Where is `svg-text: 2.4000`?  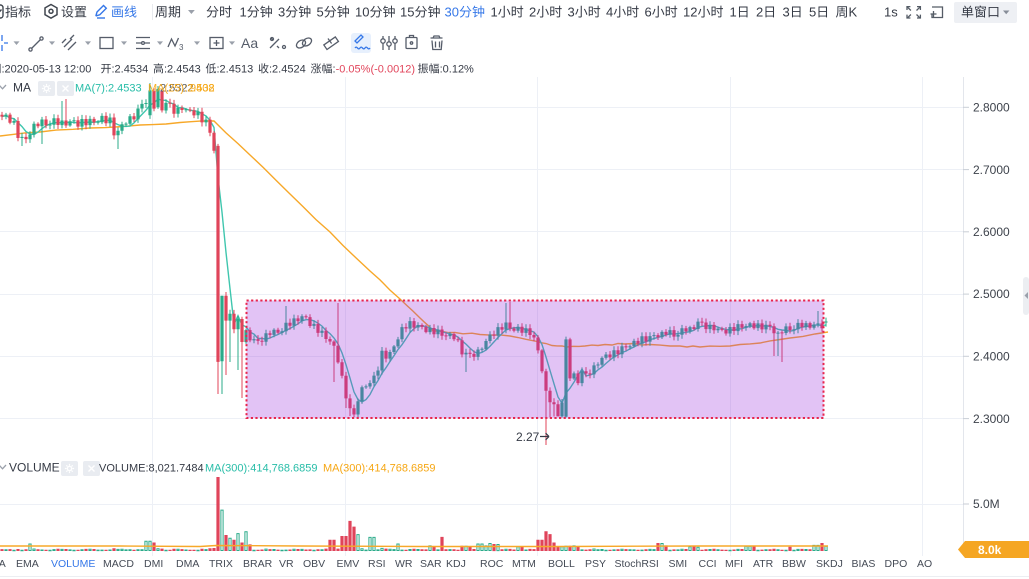
svg-text: 2.4000 is located at coordinates (991, 357).